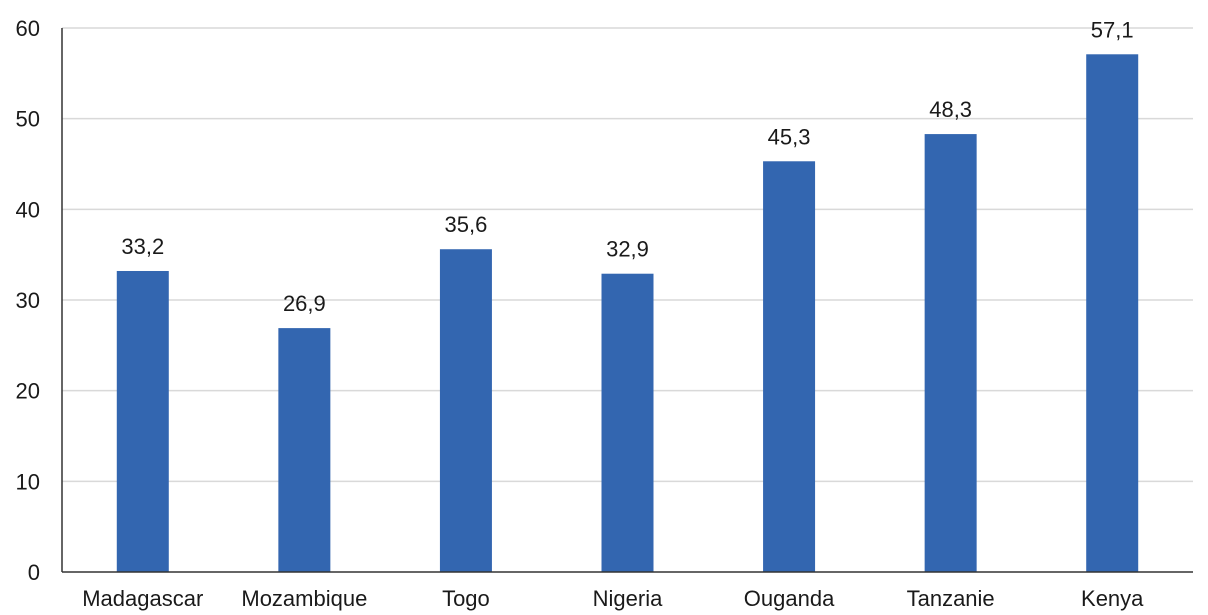  Describe the element at coordinates (950, 109) in the screenshot. I see `data-label: 48,3` at that location.